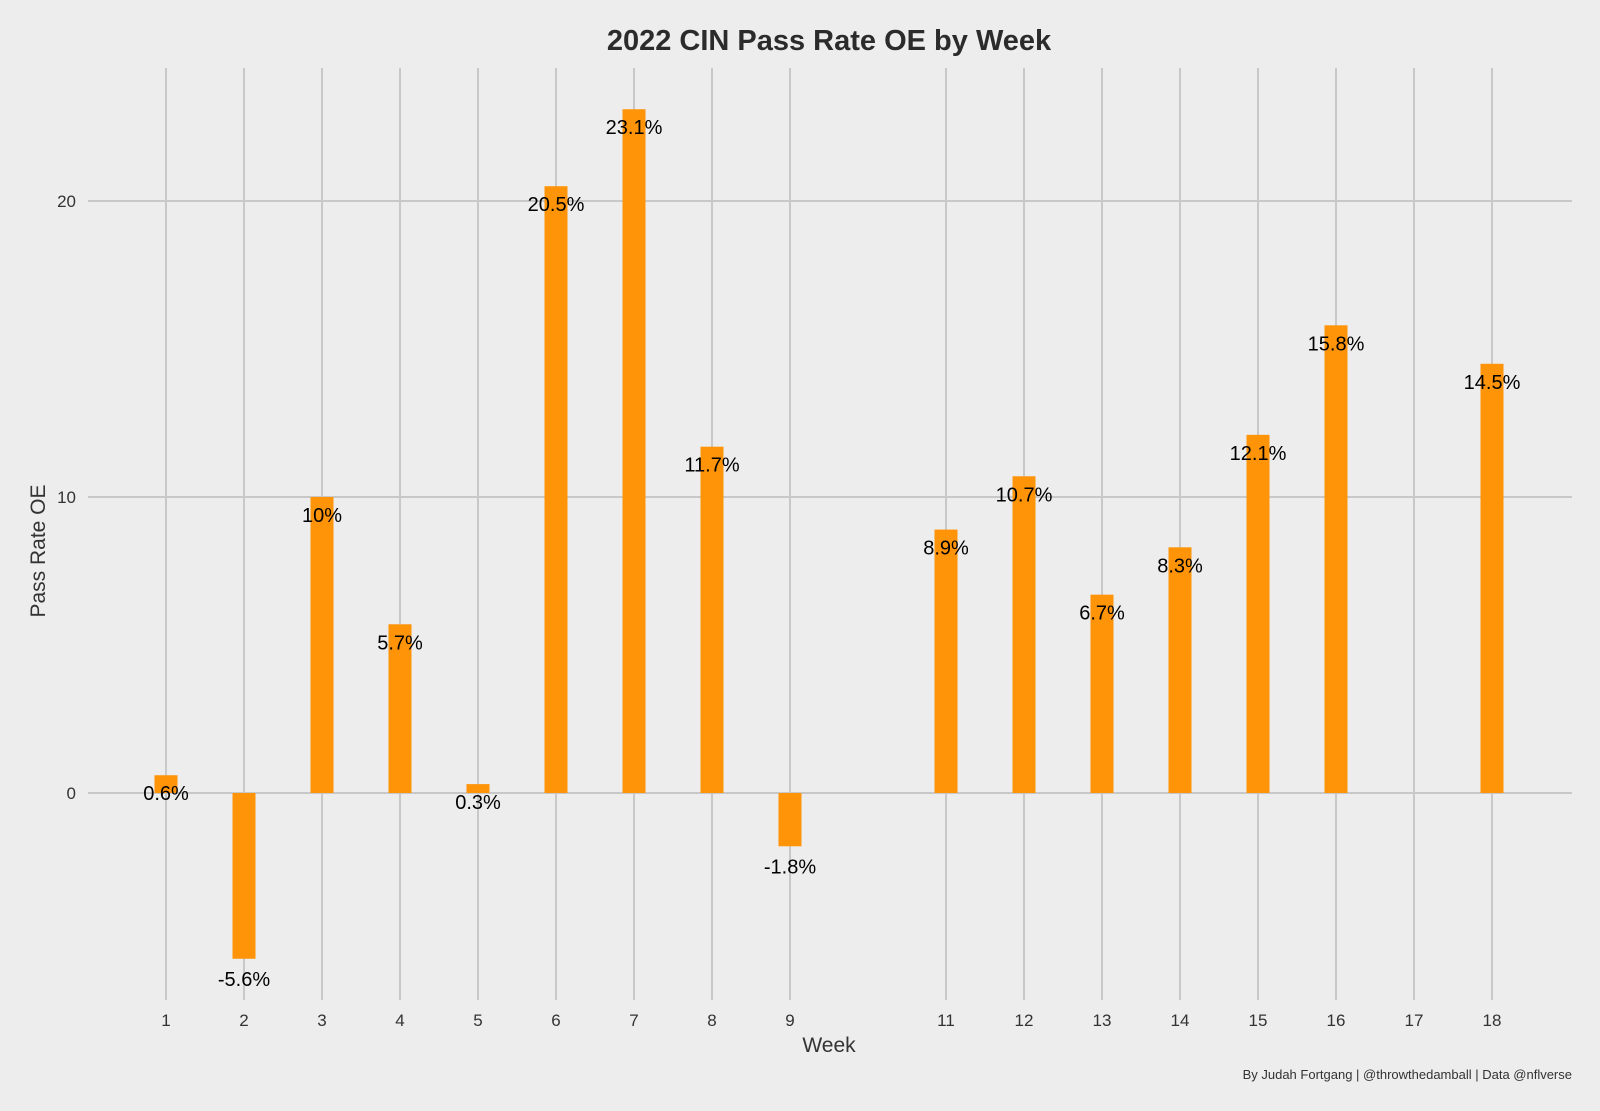 This screenshot has height=1111, width=1600. I want to click on data-label-week-1: 0.6%, so click(166, 794).